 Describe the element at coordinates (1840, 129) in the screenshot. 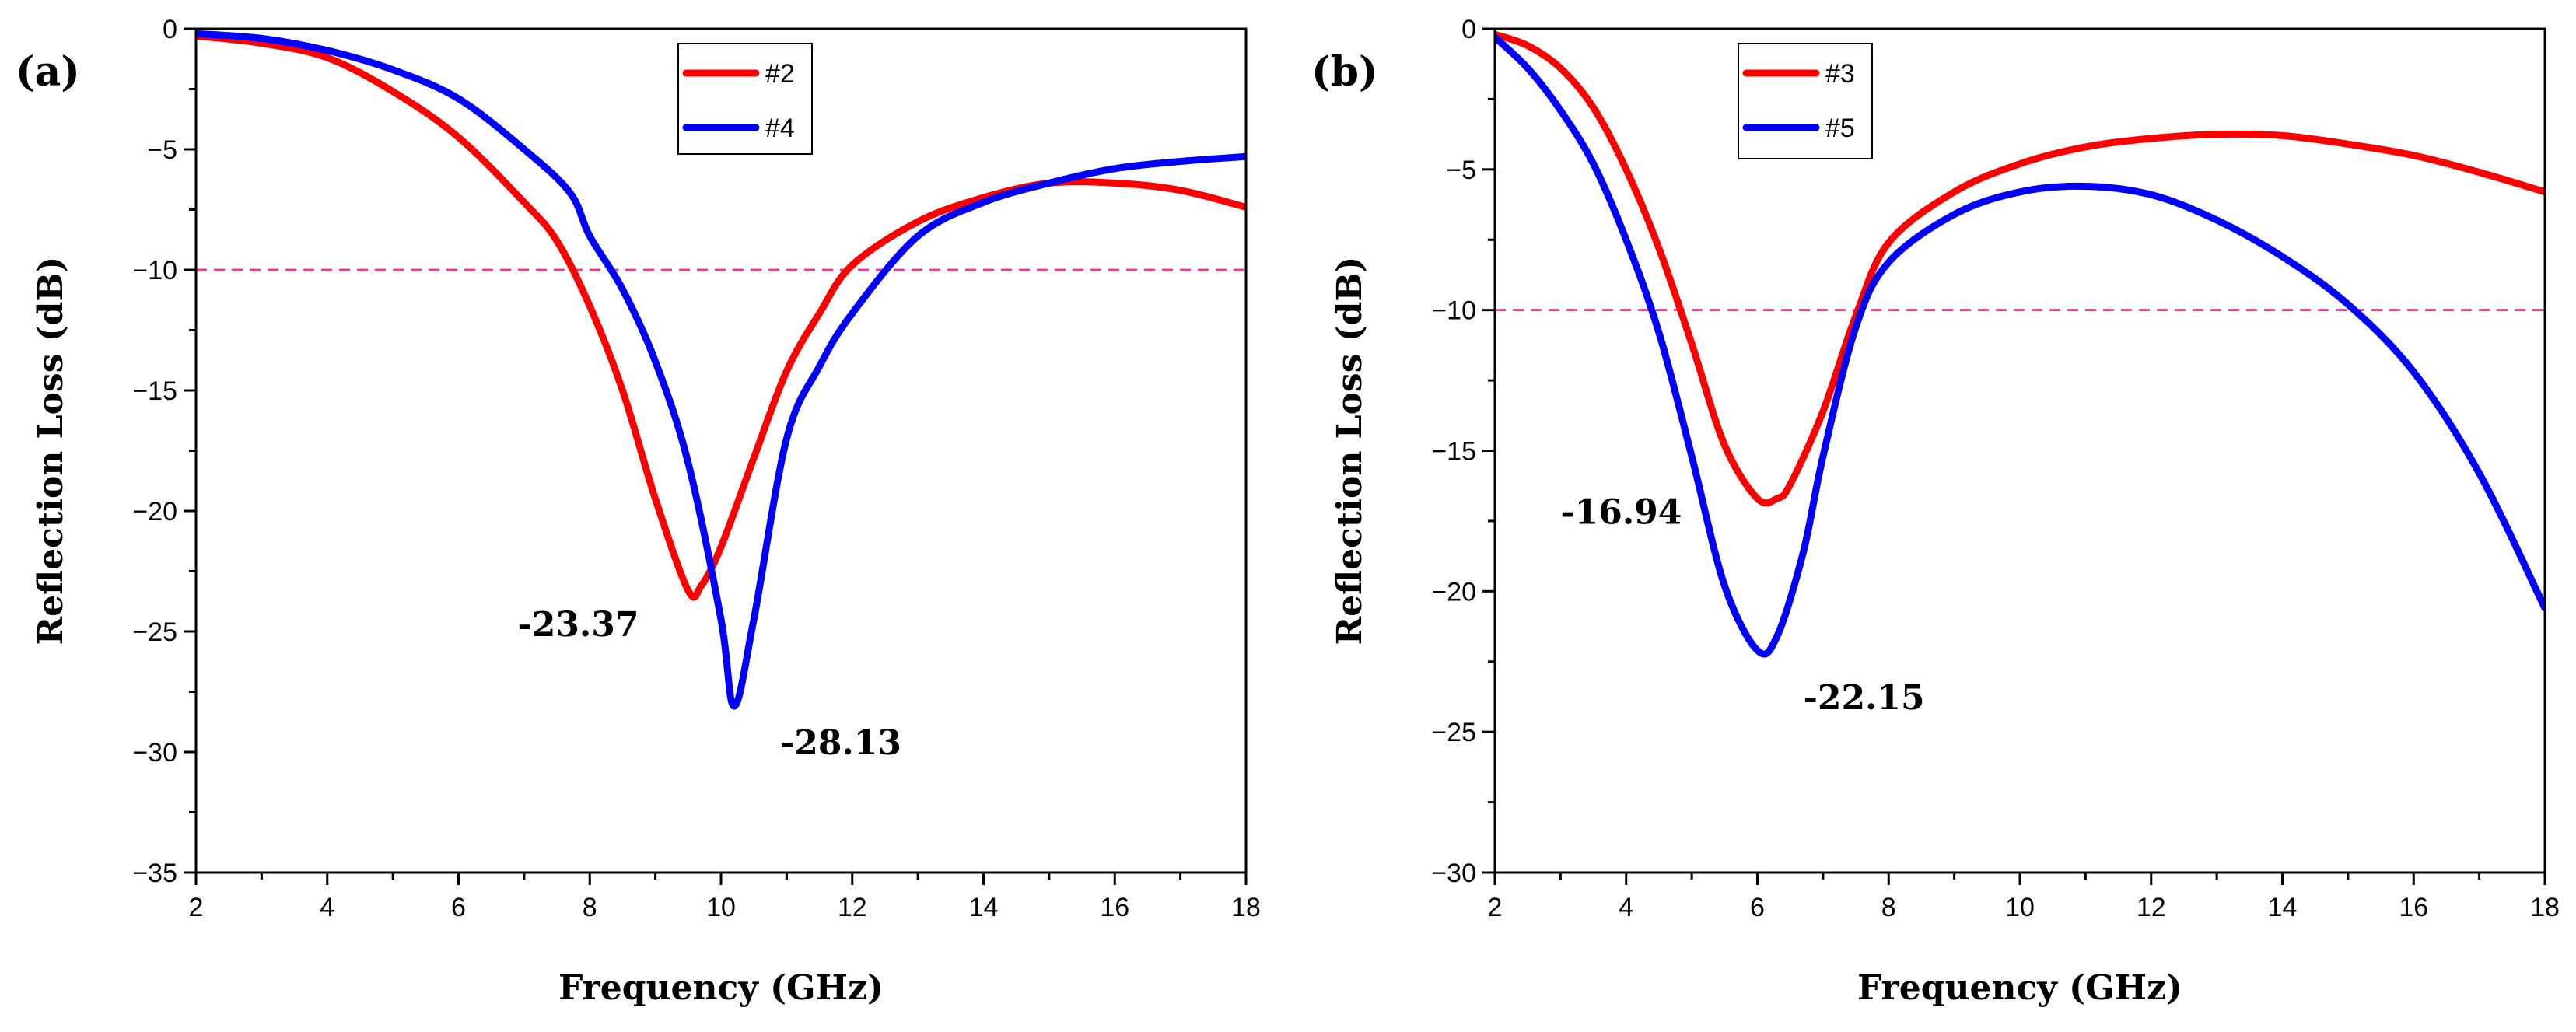

I see `legend-label: #5` at that location.